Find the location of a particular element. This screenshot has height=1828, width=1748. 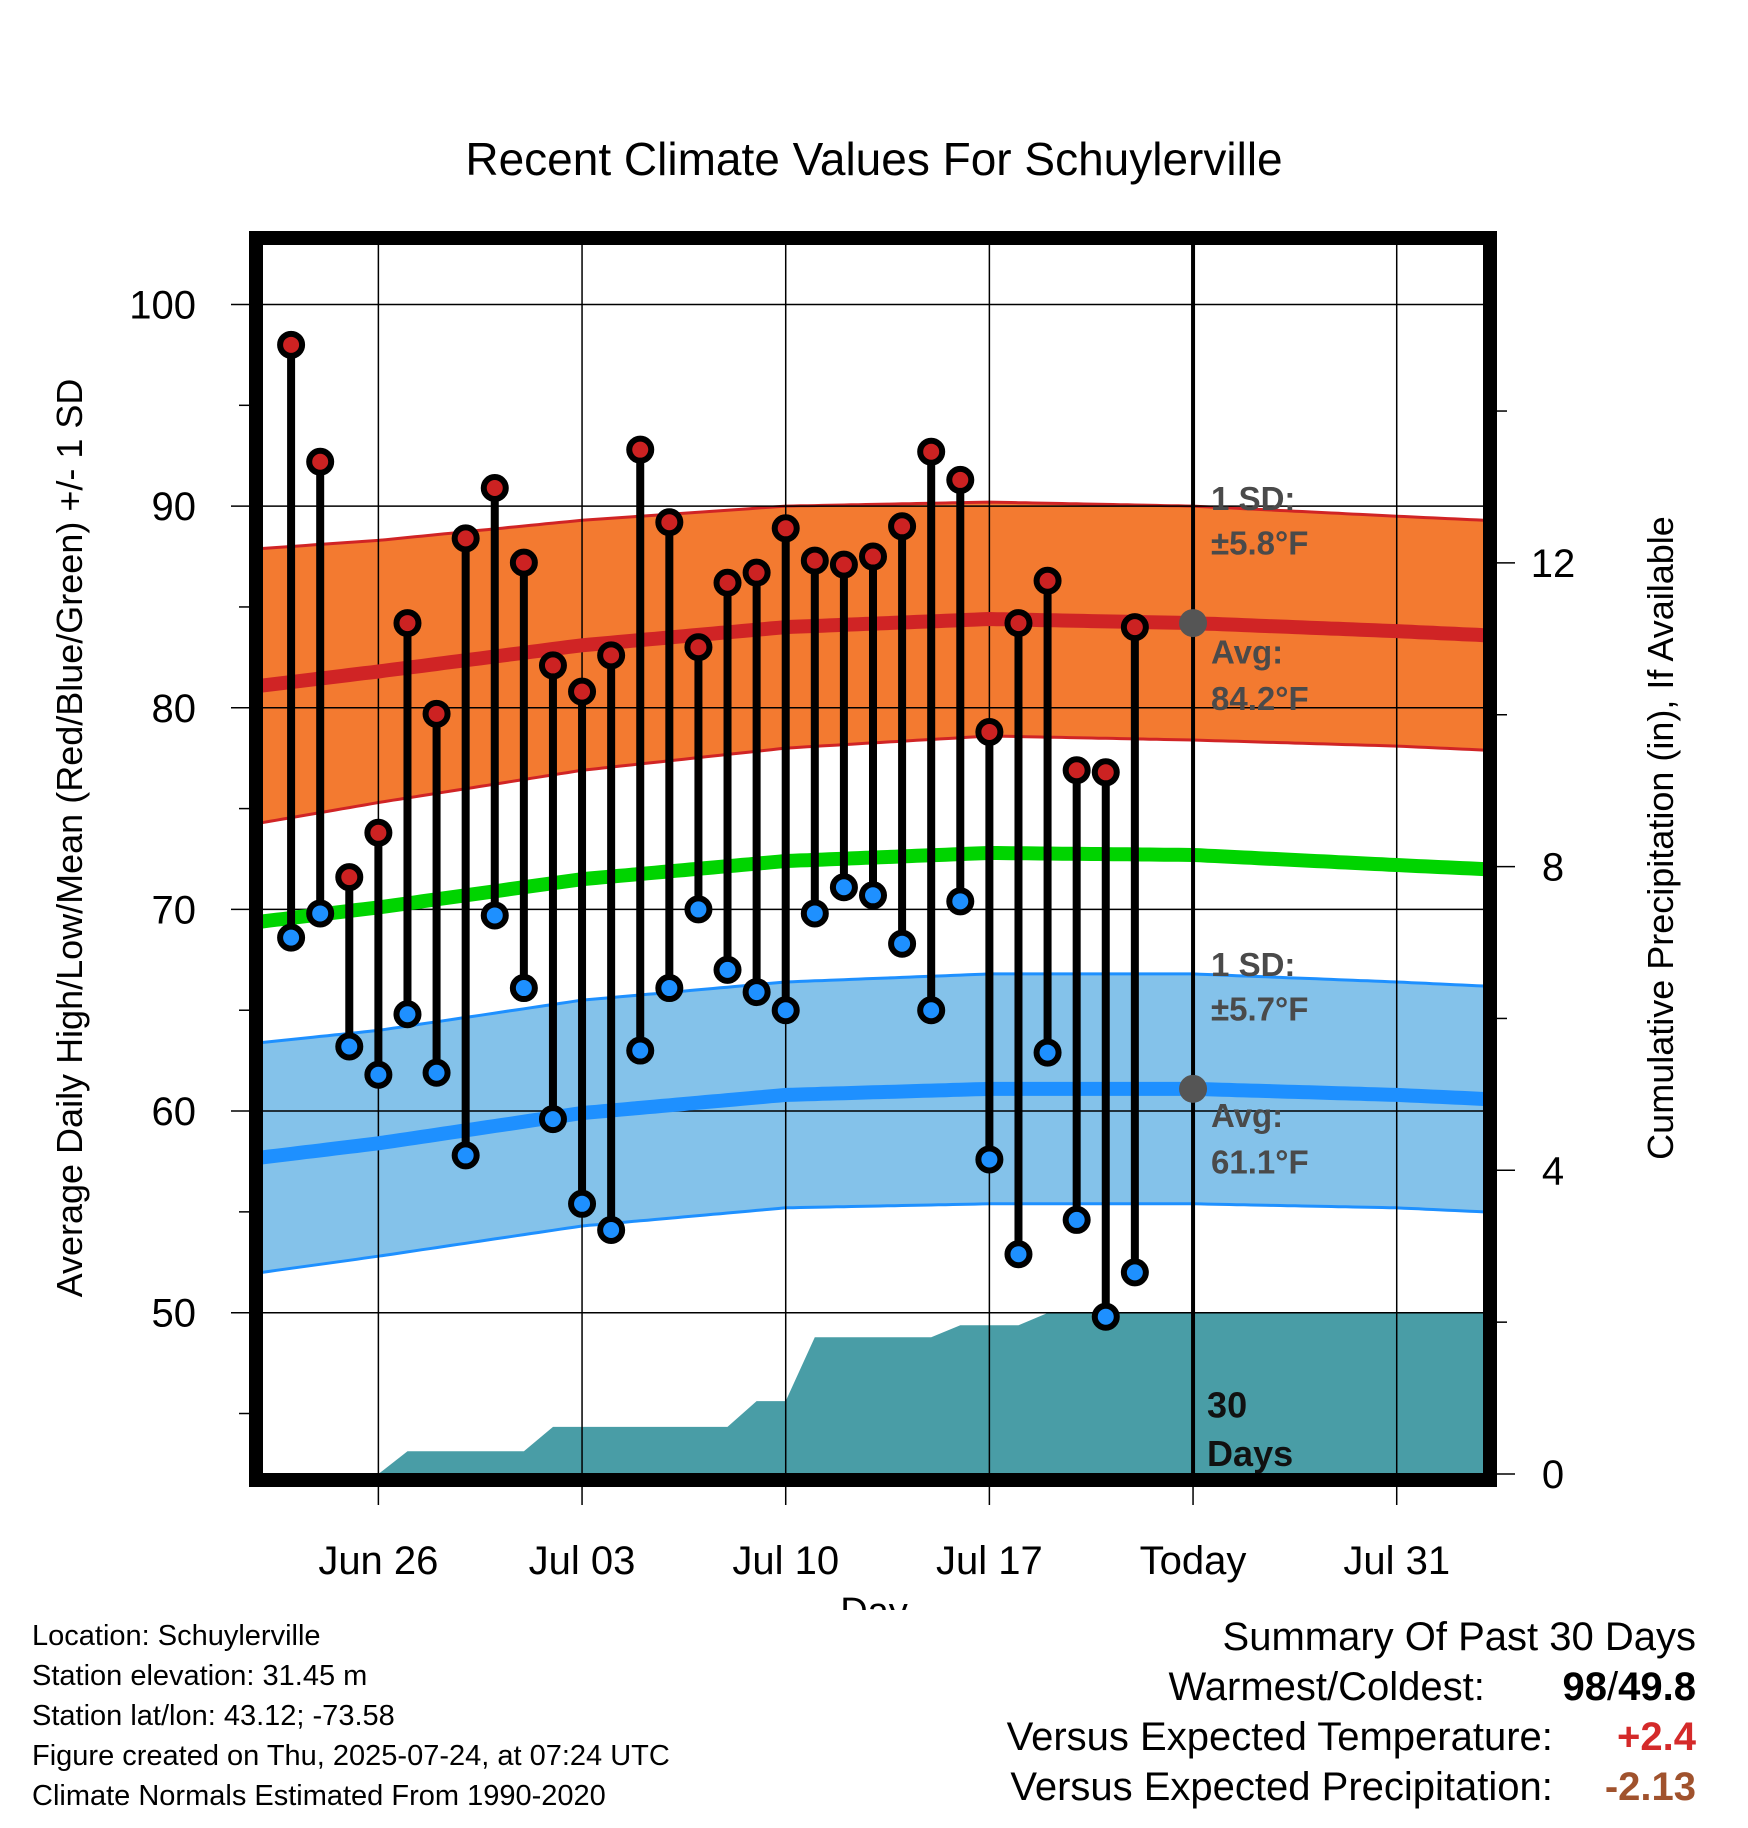

warmest-coldest-value: 98/49.8 is located at coordinates (1596, 1687).